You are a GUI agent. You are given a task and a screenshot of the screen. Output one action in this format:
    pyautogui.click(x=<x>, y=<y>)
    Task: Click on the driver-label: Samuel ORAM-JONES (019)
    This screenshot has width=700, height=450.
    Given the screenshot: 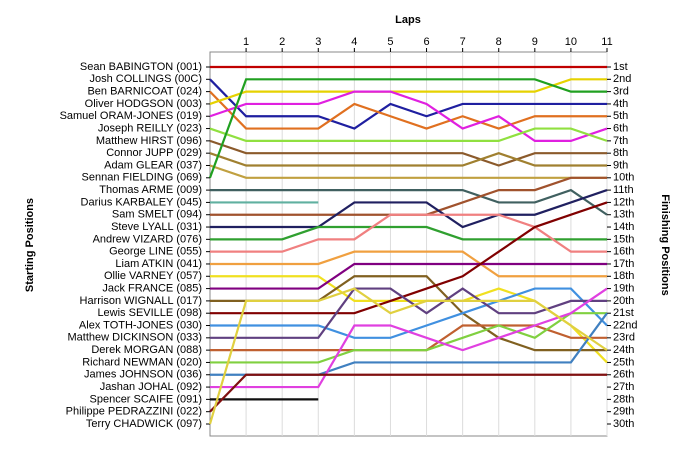 What is the action you would take?
    pyautogui.click(x=131, y=116)
    